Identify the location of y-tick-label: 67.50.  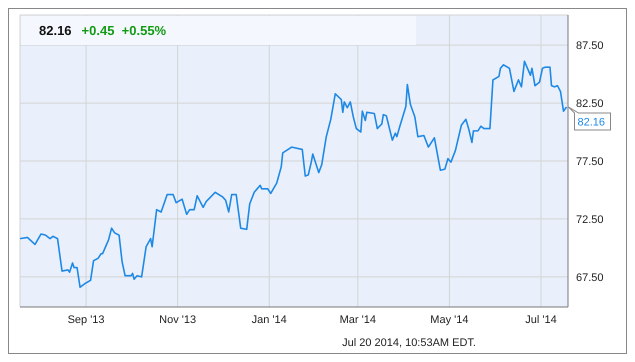
(590, 278).